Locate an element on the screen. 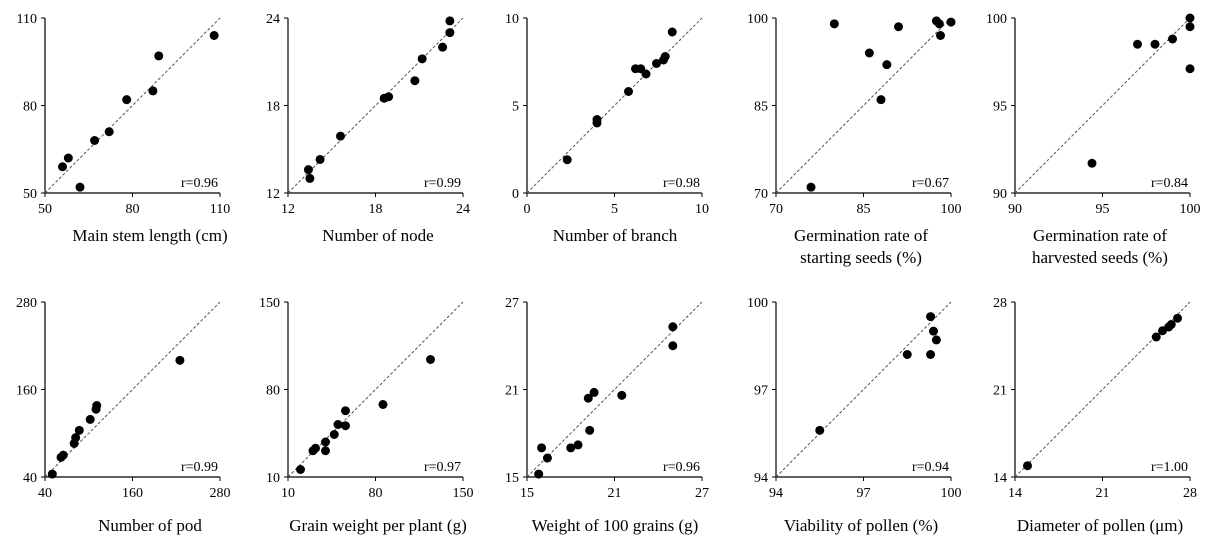 This screenshot has height=537, width=1213. y-tick-label: 90 is located at coordinates (1000, 194).